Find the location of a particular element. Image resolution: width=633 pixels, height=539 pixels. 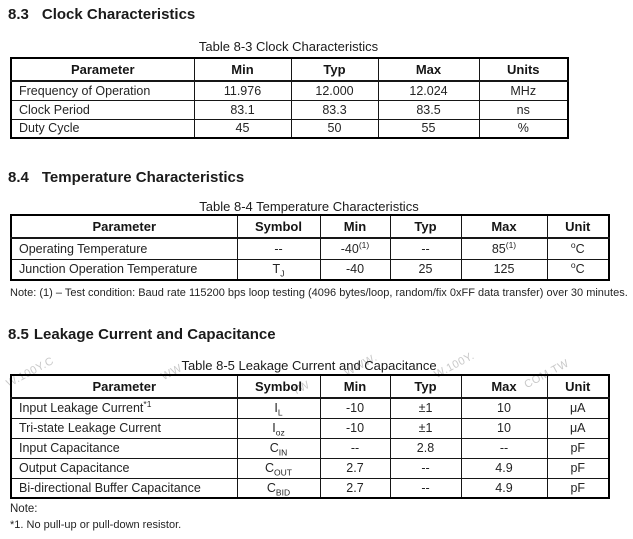

min-cell: 45 is located at coordinates (242, 128).